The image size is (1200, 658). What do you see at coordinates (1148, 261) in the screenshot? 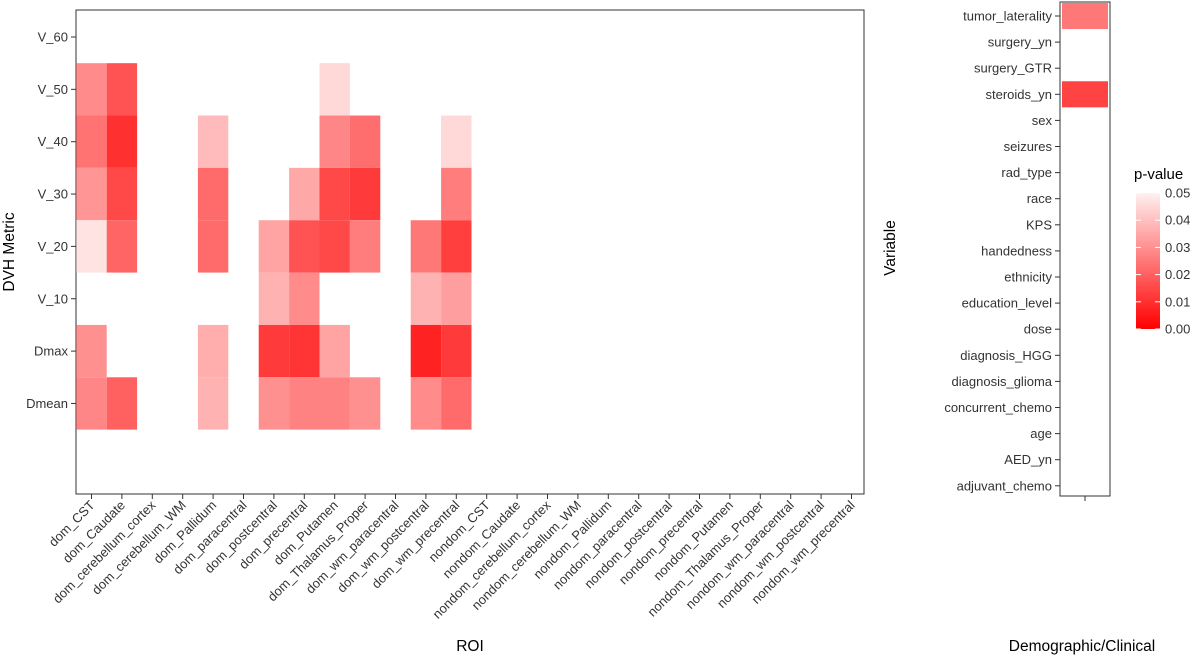
I see `legend-colorbar` at bounding box center [1148, 261].